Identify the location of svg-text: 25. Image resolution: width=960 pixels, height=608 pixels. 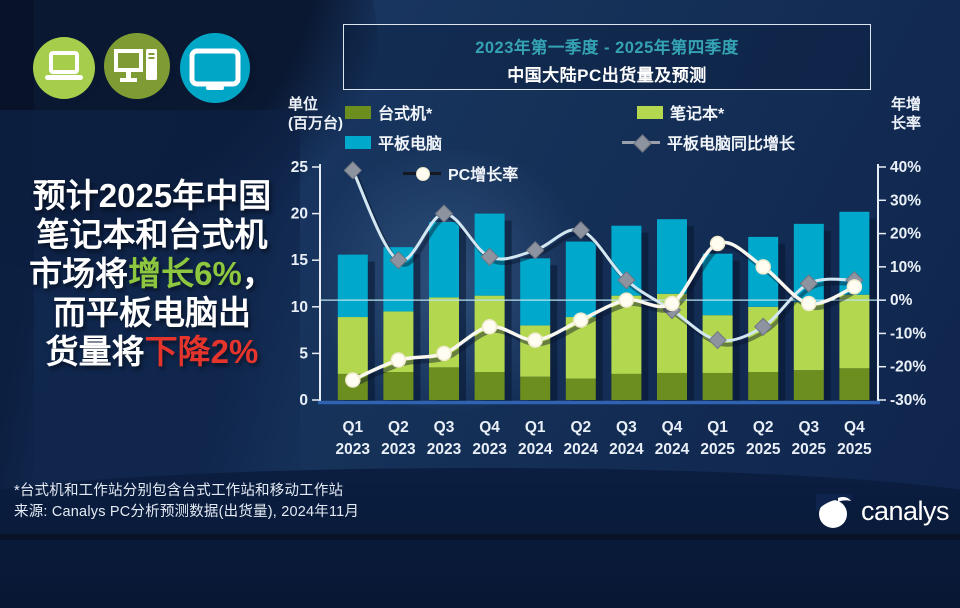
(300, 167).